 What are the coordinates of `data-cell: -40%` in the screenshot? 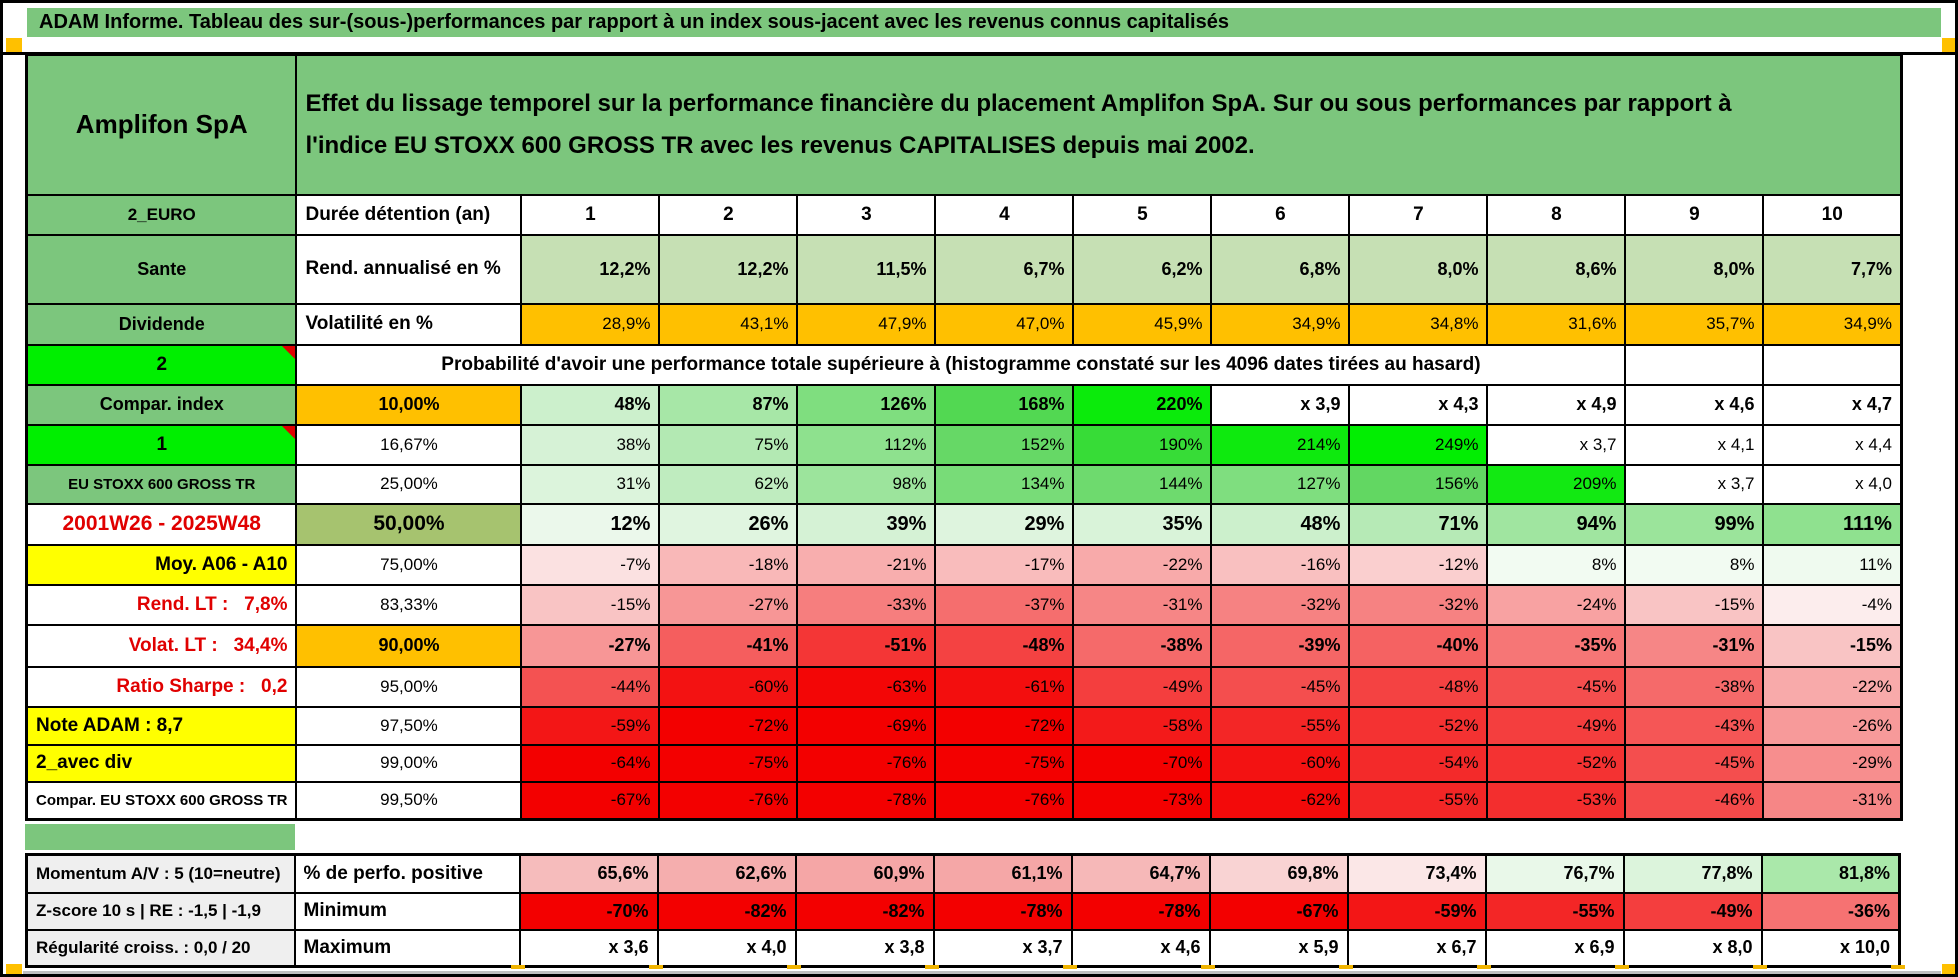 It's located at (1418, 645).